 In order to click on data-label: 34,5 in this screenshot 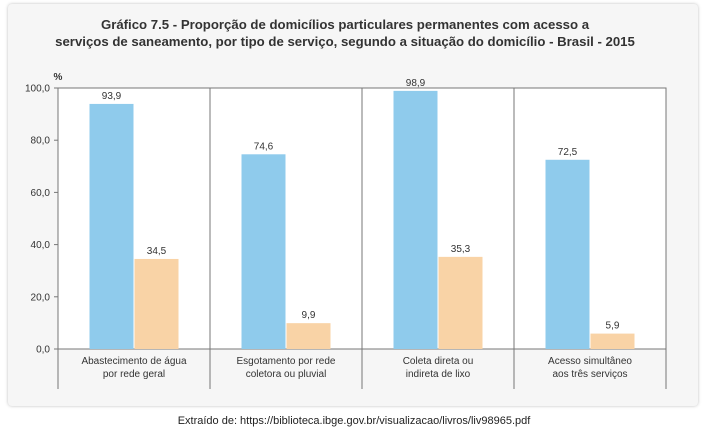, I will do `click(157, 251)`.